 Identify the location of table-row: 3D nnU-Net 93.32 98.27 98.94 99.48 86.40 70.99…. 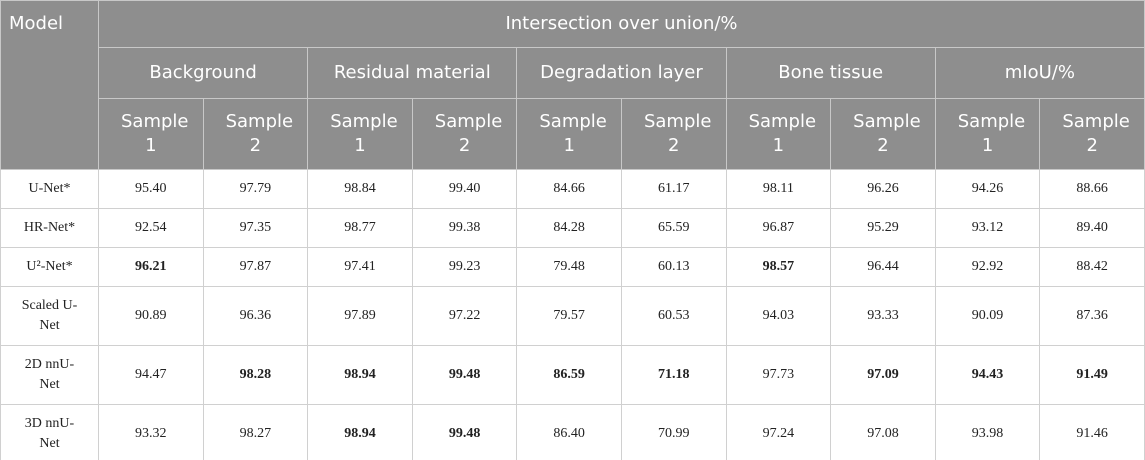
(572, 432).